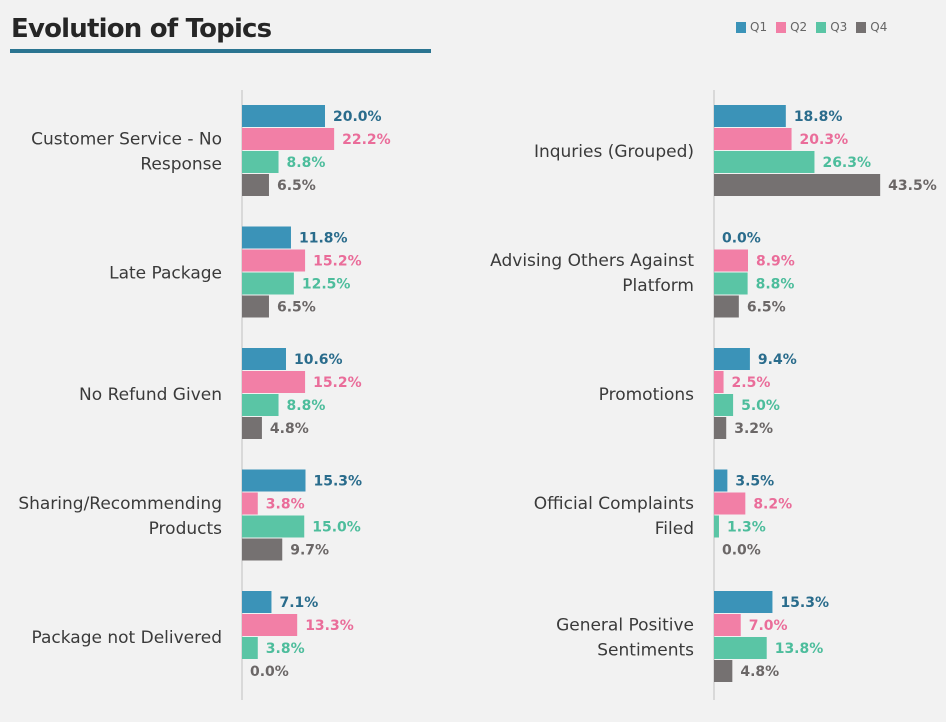 The height and width of the screenshot is (722, 946). I want to click on category-label: Sharing/Recommending Products, so click(120, 516).